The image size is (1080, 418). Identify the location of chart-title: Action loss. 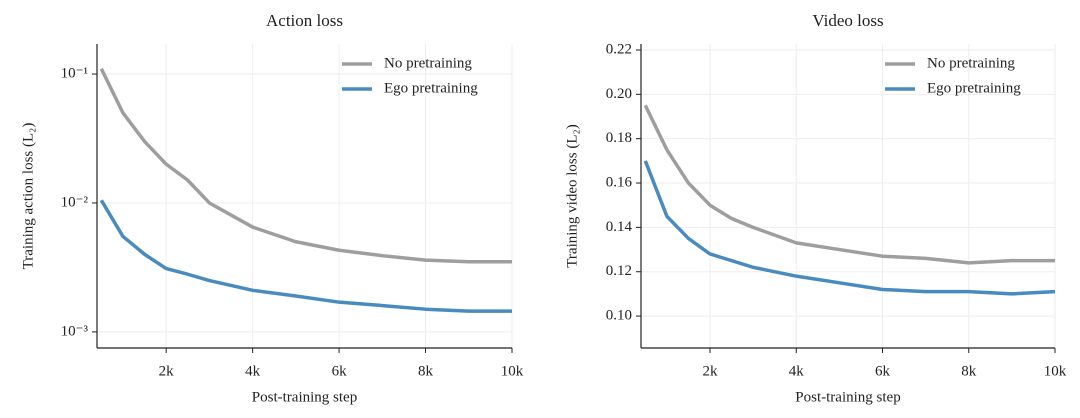
(304, 20).